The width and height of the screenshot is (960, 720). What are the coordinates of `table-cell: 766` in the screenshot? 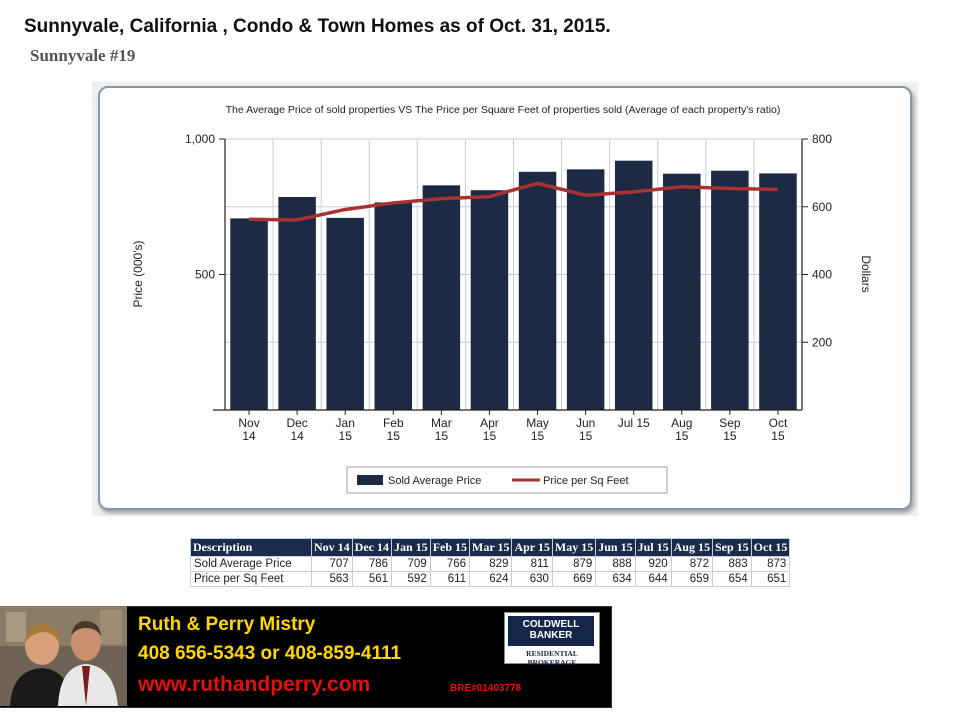 It's located at (450, 564).